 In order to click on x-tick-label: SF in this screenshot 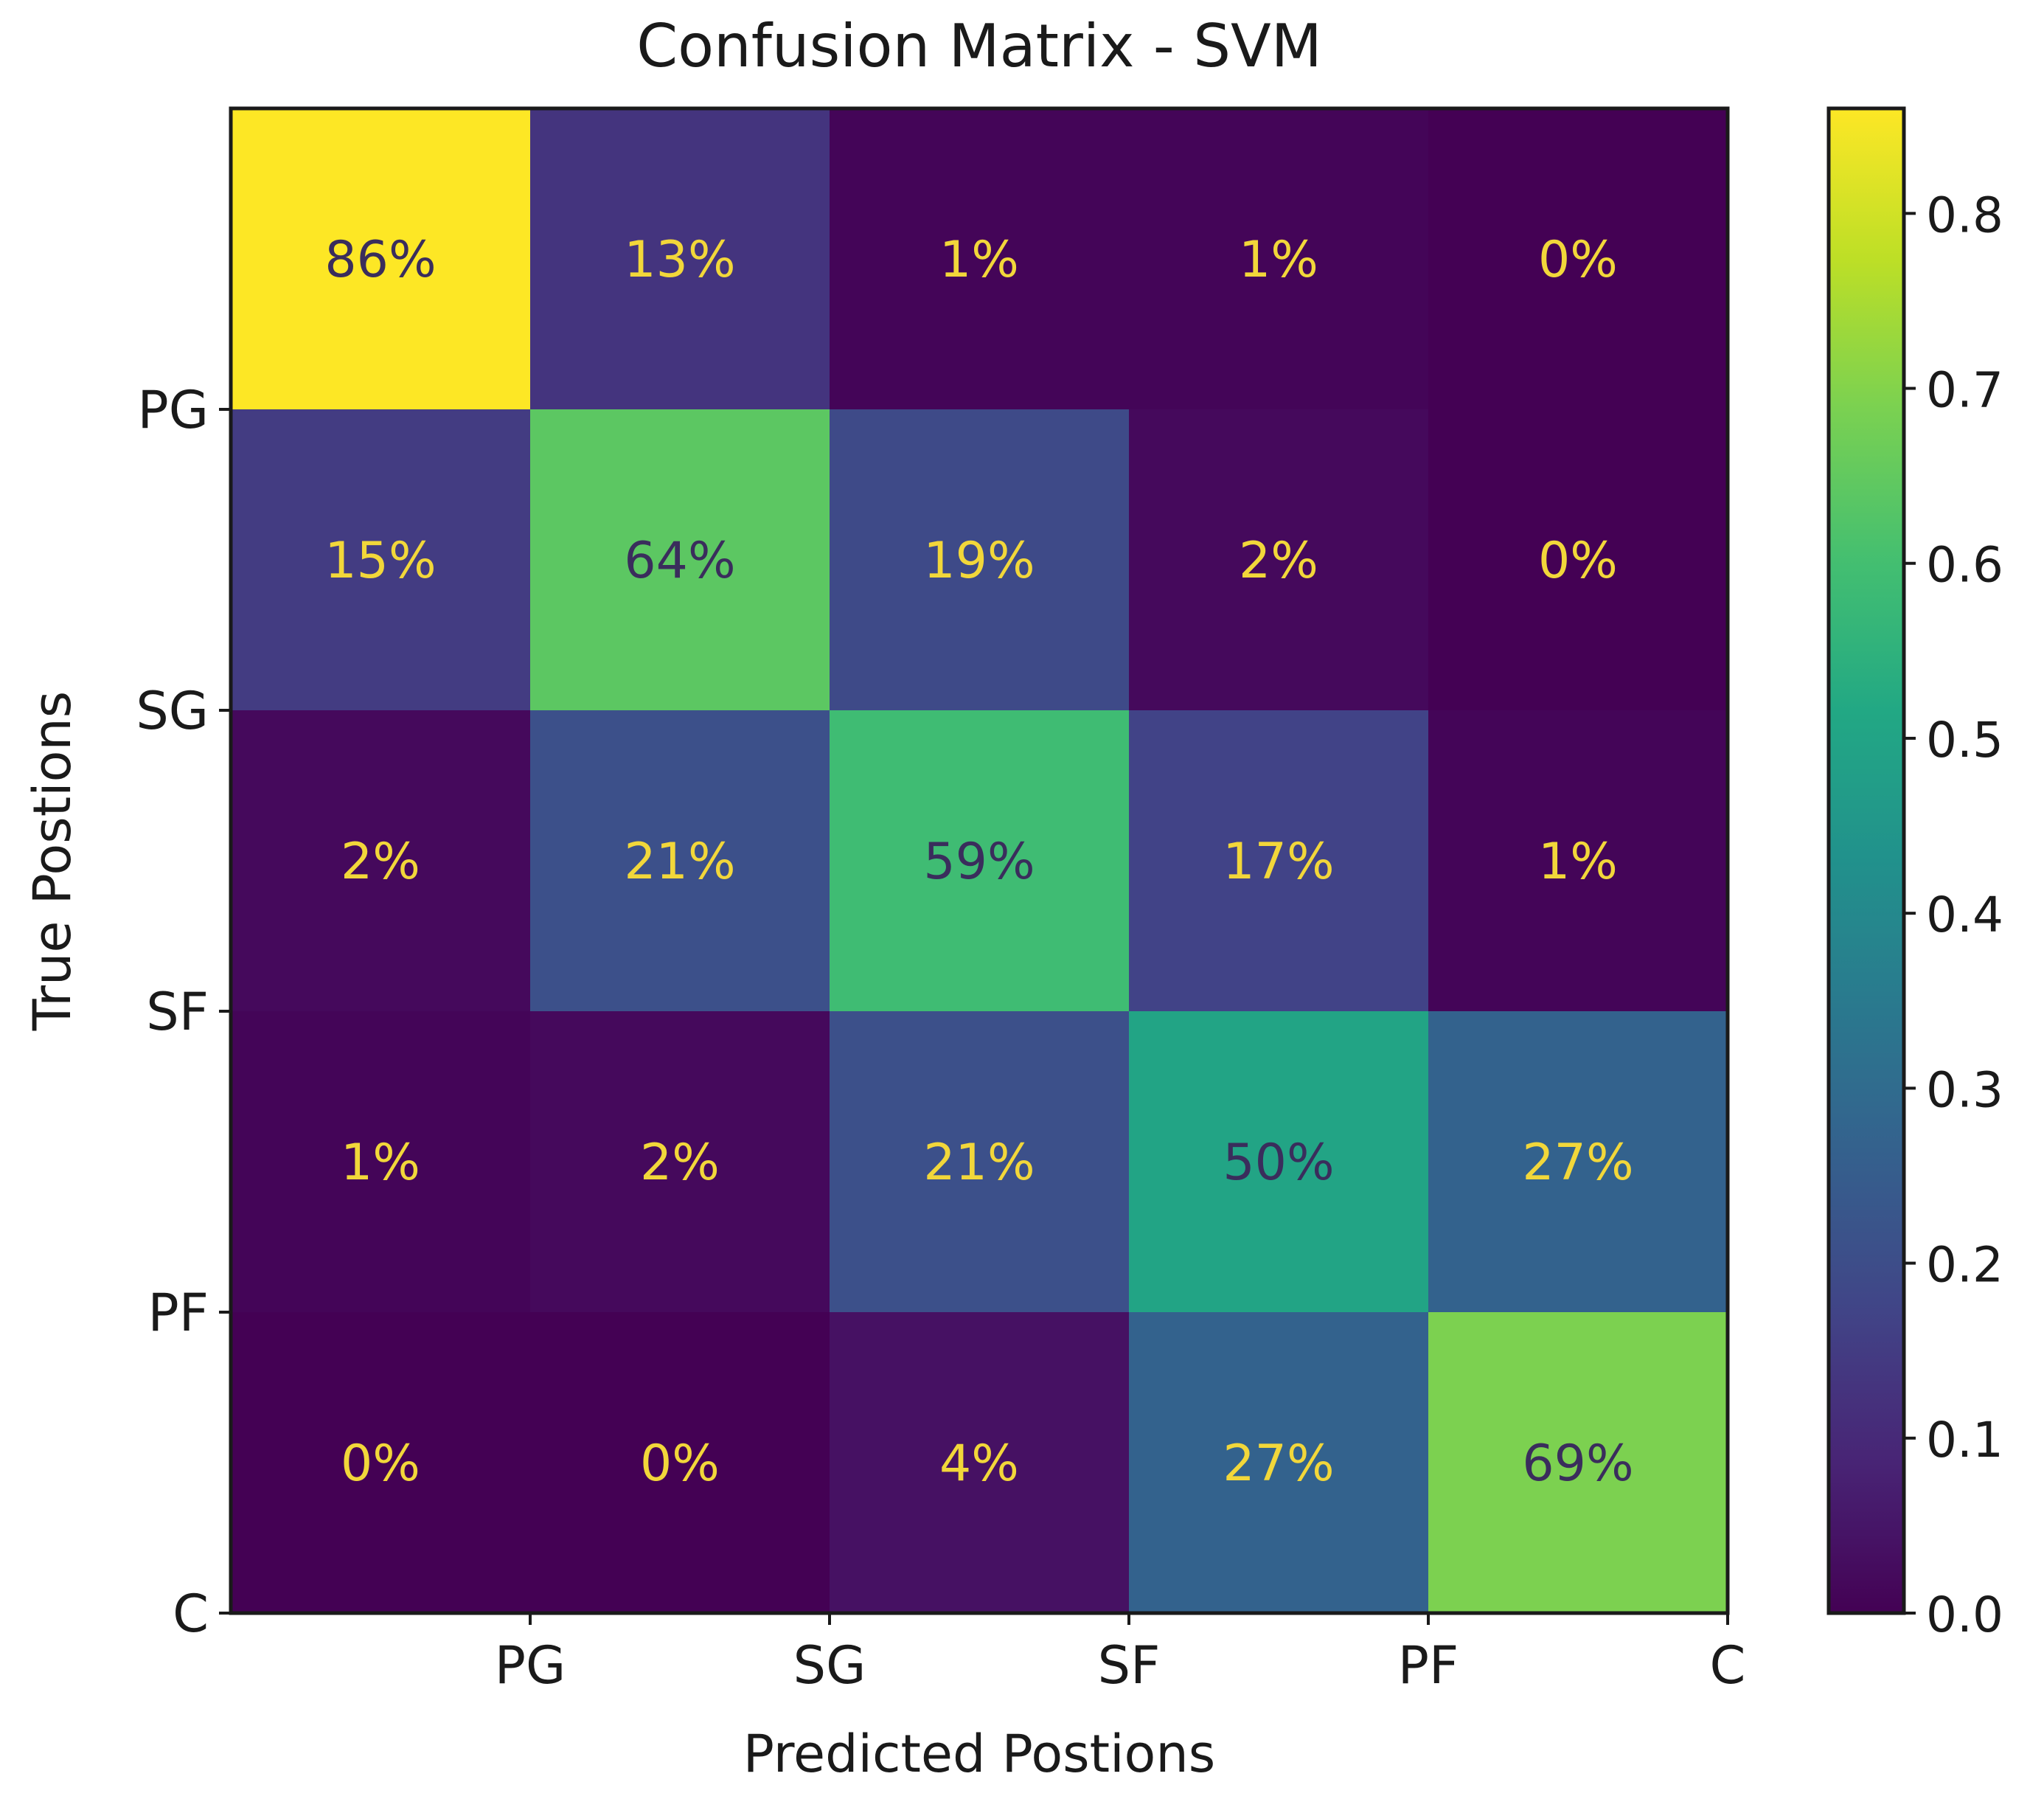, I will do `click(1129, 1665)`.